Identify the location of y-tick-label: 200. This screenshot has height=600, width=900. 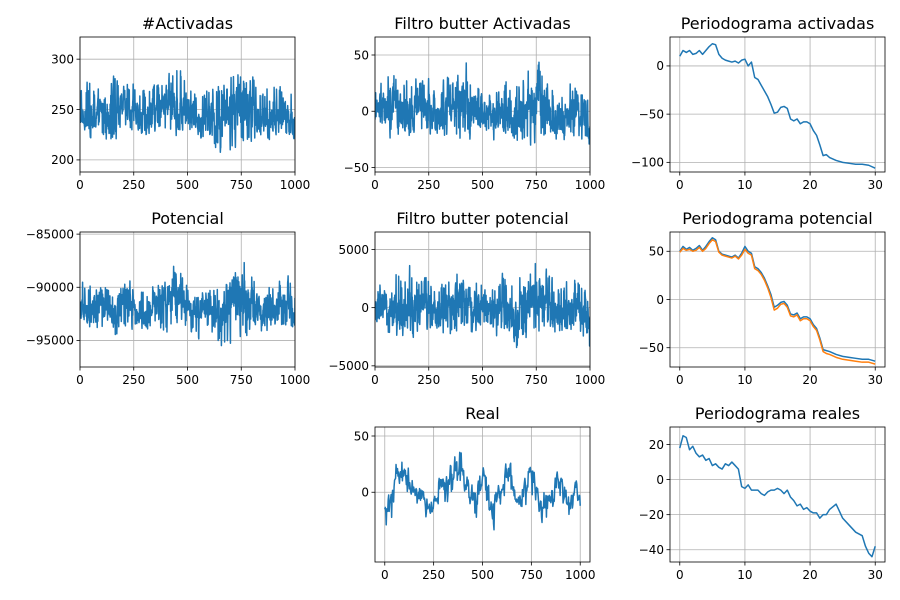
(62, 160).